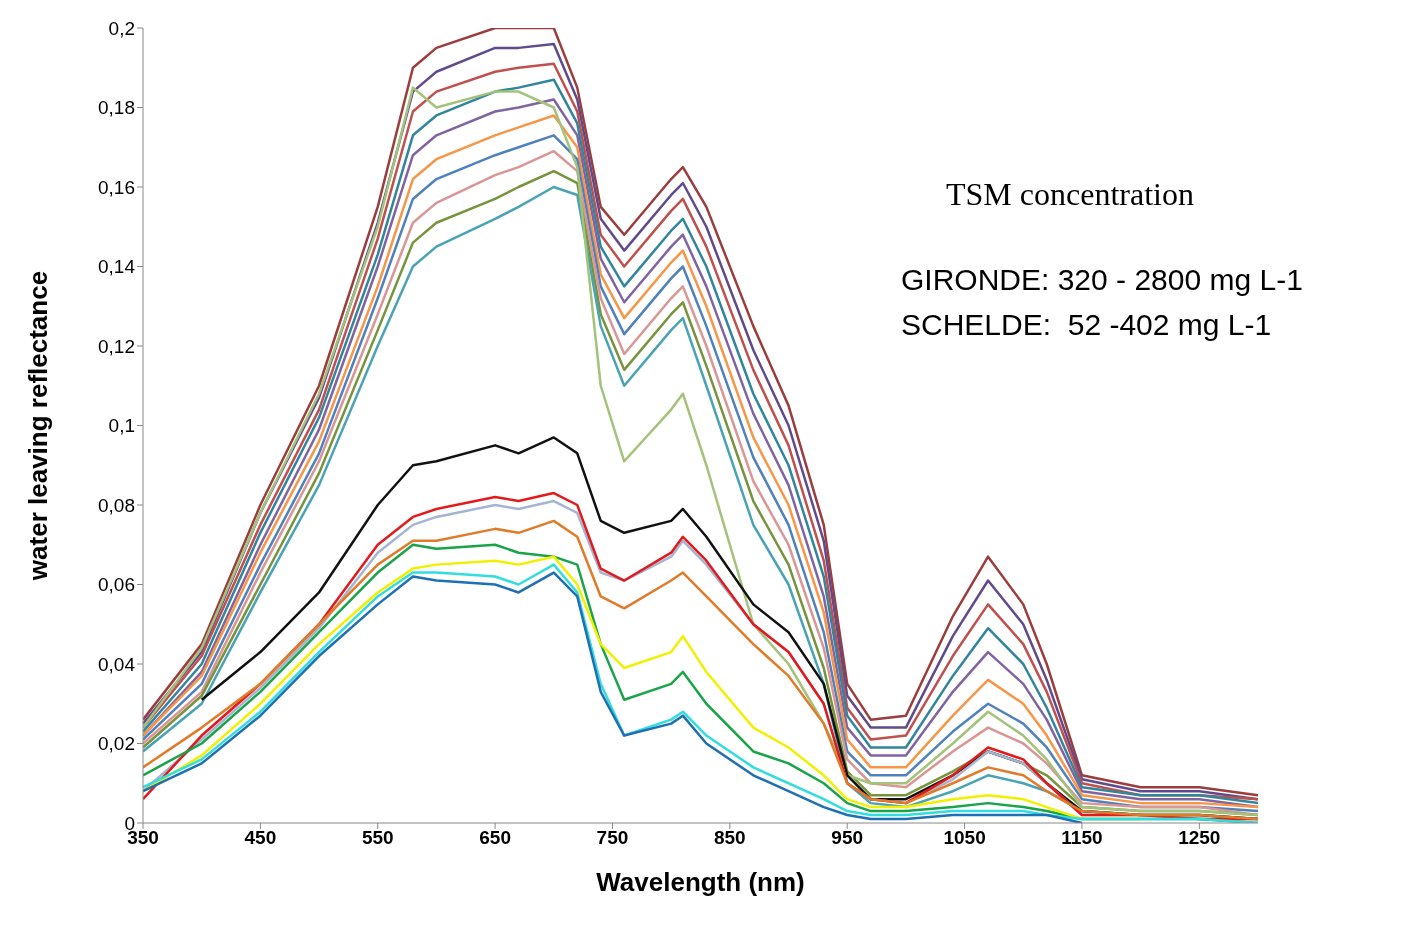  I want to click on x-axis-title: Wavelength (nm), so click(700, 882).